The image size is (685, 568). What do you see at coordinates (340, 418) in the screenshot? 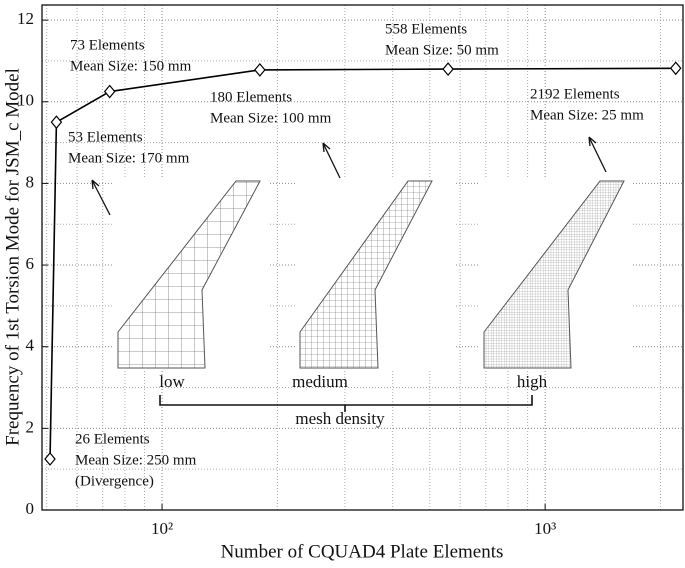
I see `inset-title: mesh density` at bounding box center [340, 418].